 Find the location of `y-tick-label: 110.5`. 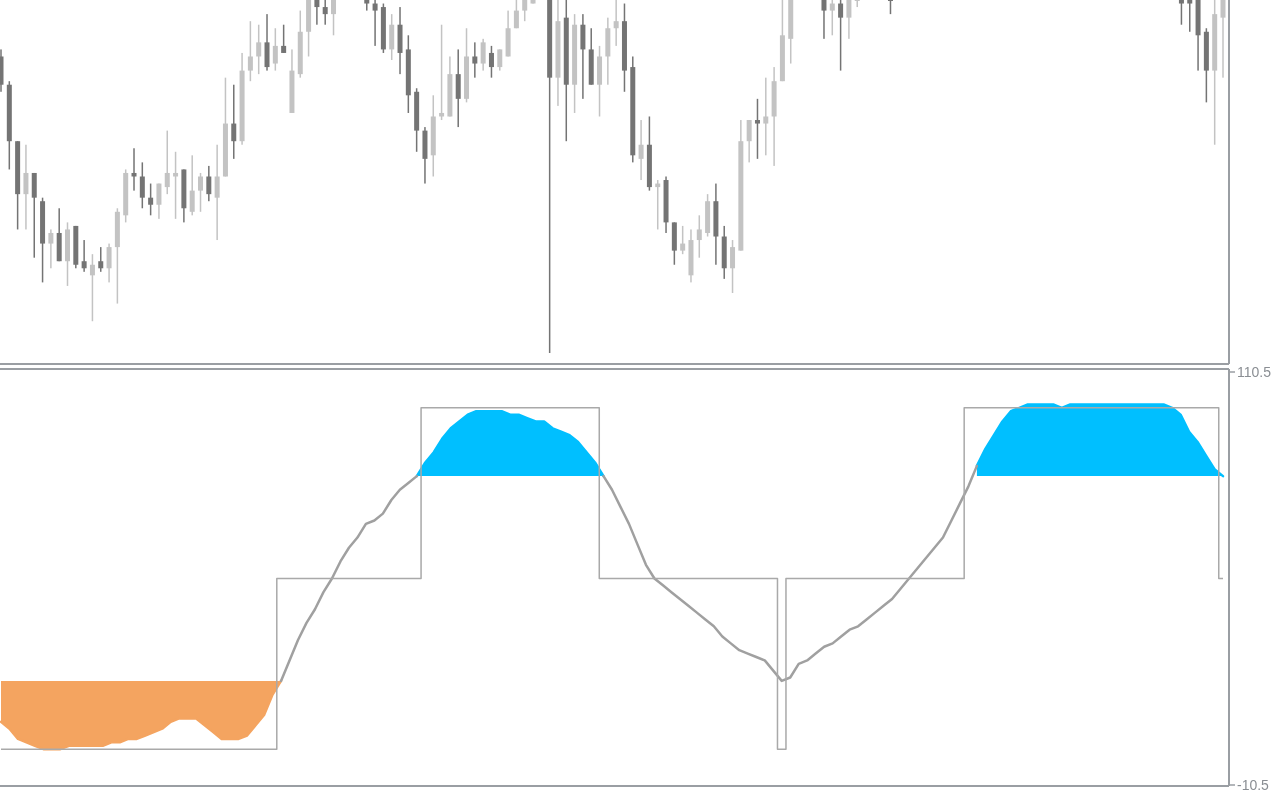

y-tick-label: 110.5 is located at coordinates (1254, 371).